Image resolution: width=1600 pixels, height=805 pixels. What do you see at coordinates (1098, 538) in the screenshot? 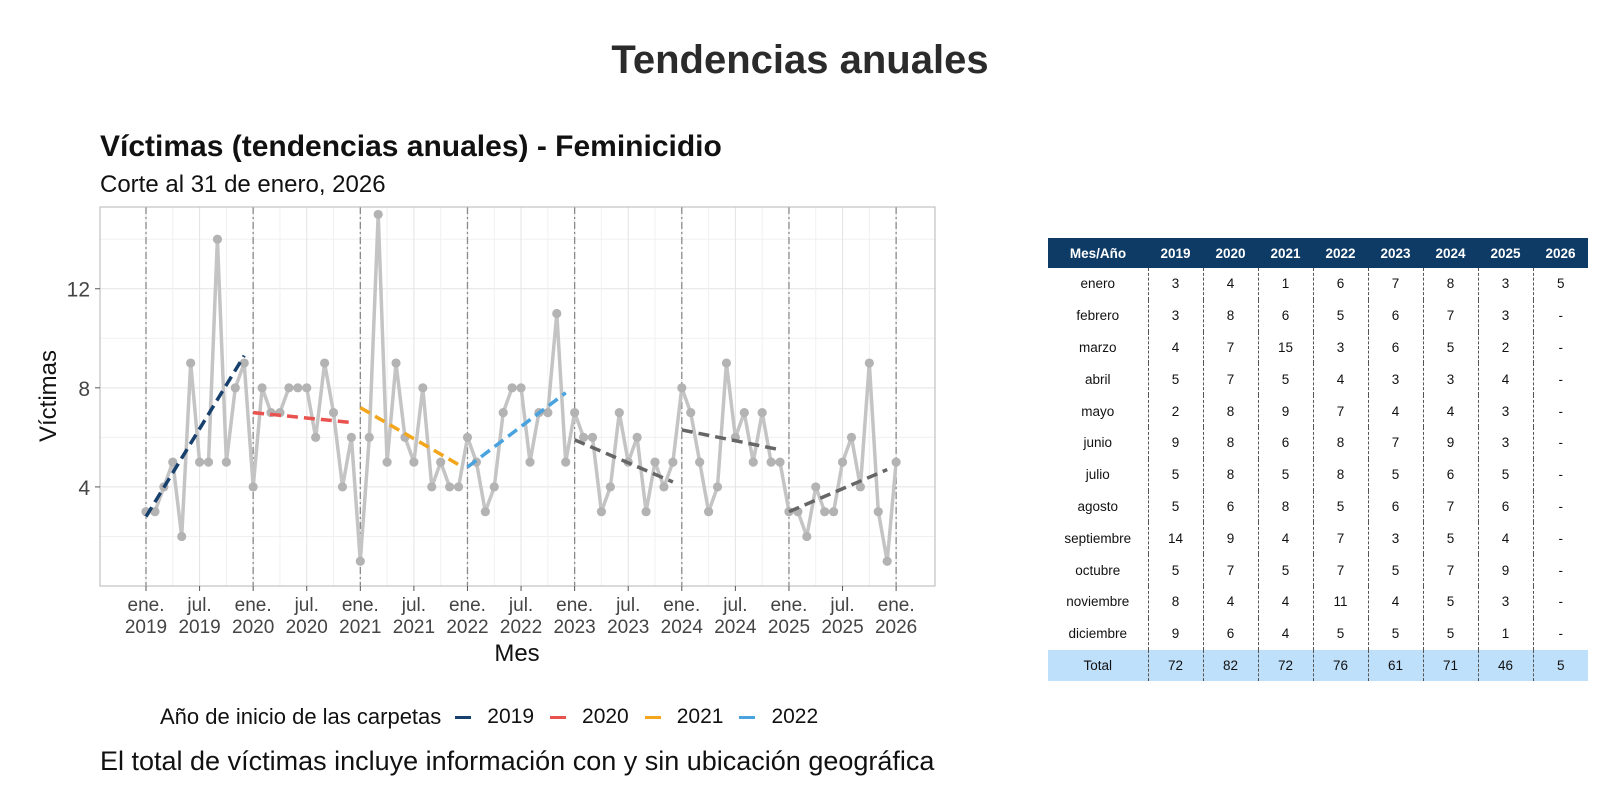
I see `table-cell: septiembre` at bounding box center [1098, 538].